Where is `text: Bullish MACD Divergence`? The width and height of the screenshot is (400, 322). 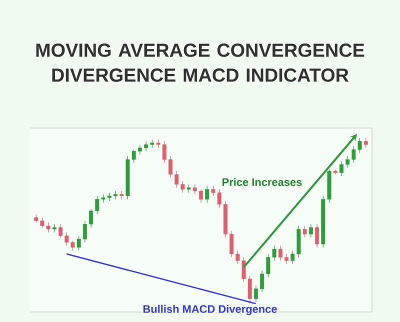
text: Bullish MACD Divergence is located at coordinates (210, 310).